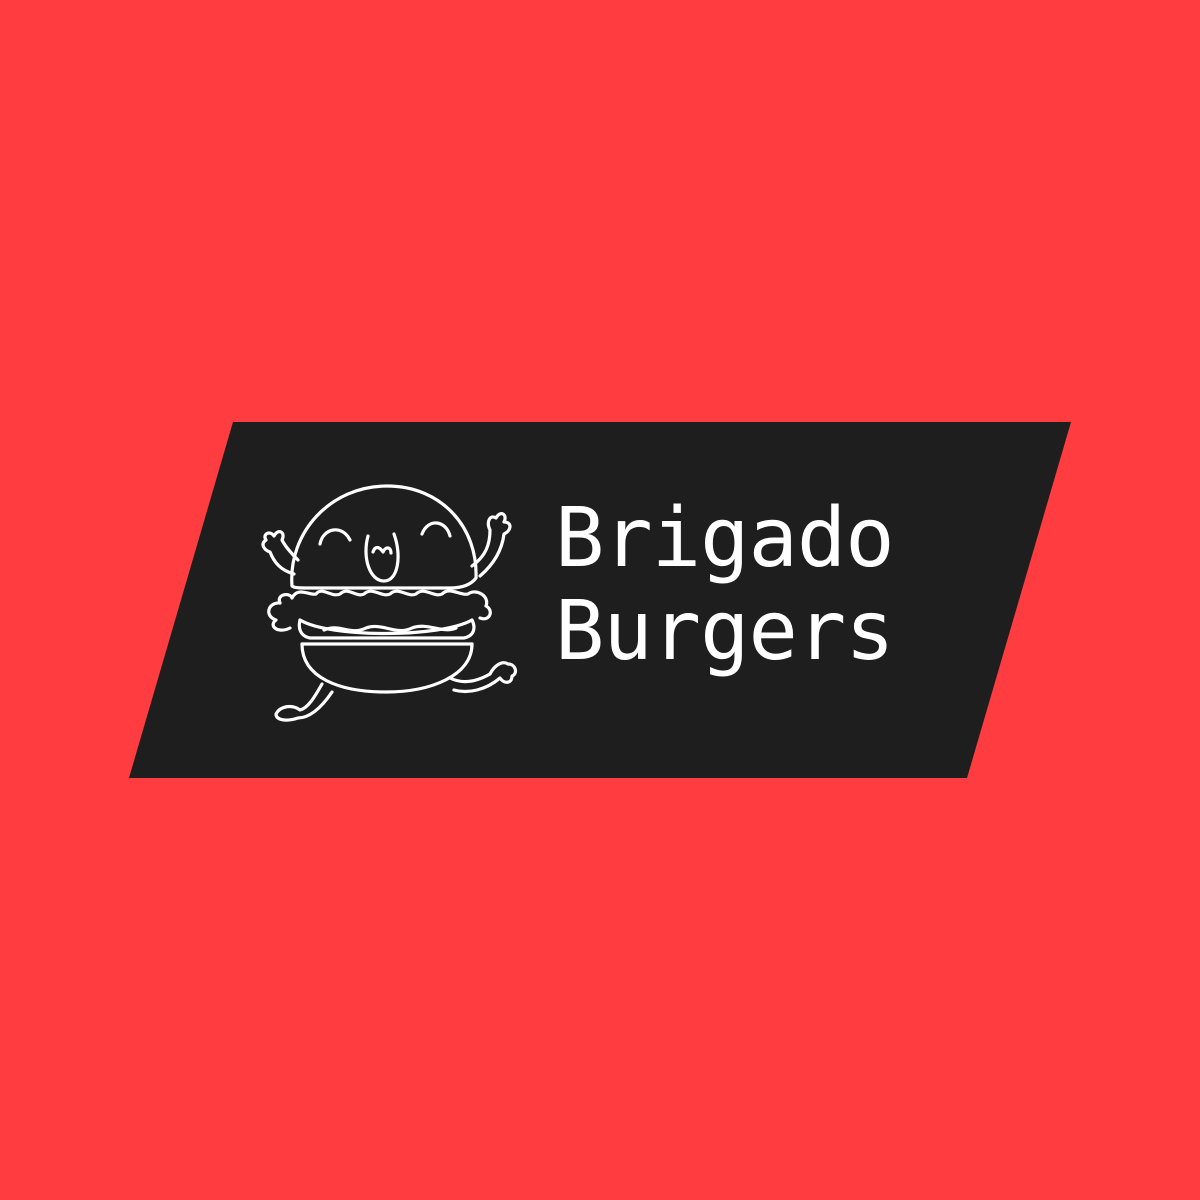  What do you see at coordinates (389, 603) in the screenshot?
I see `happy-burger-mascot-icon` at bounding box center [389, 603].